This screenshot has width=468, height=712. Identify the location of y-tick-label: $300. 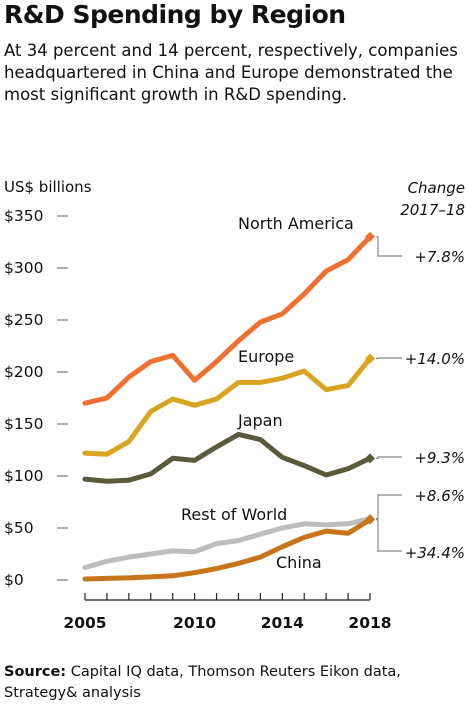
(23, 268).